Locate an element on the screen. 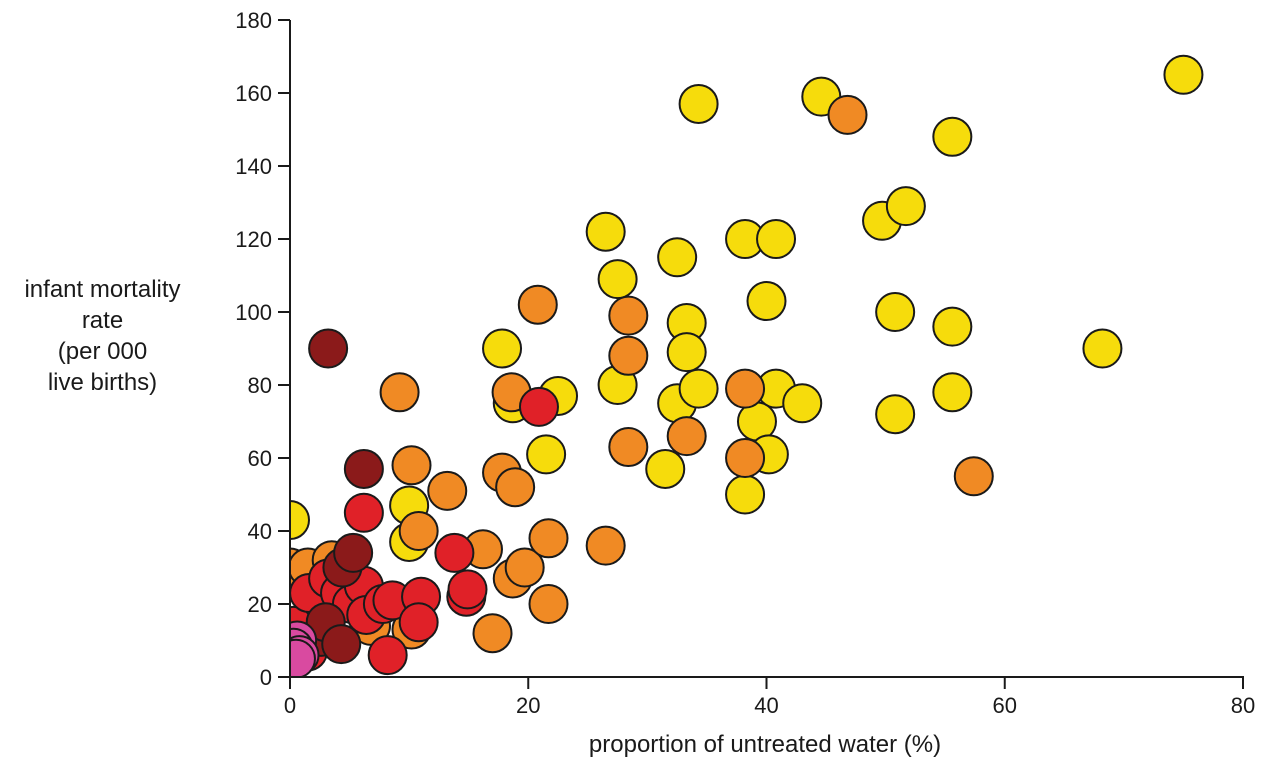  y-tick-label: 40 is located at coordinates (260, 531).